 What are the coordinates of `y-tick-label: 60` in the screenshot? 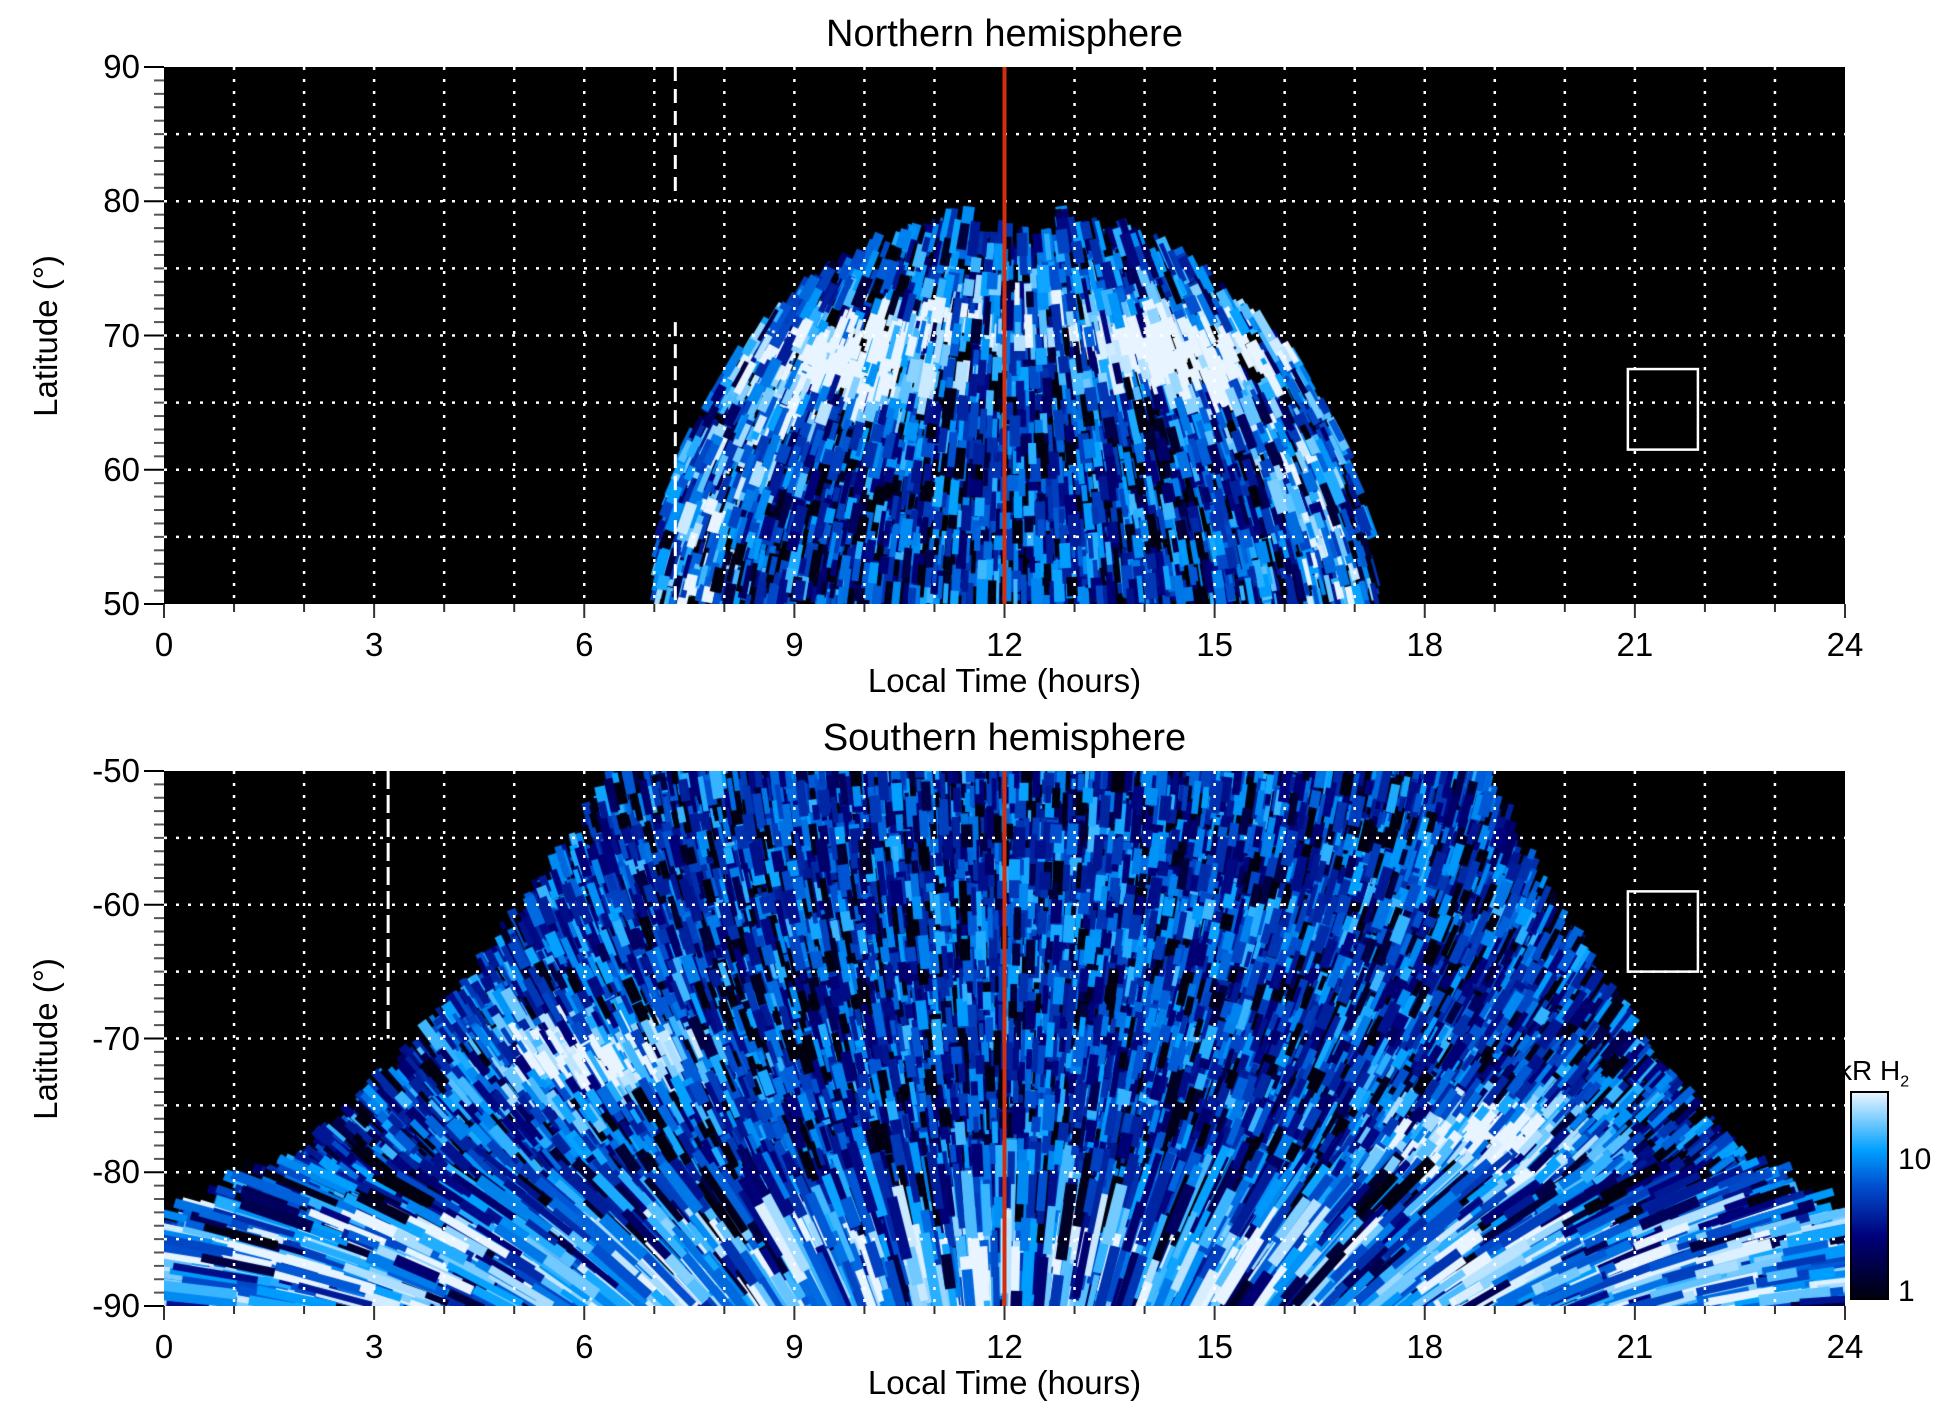 It's located at (121, 469).